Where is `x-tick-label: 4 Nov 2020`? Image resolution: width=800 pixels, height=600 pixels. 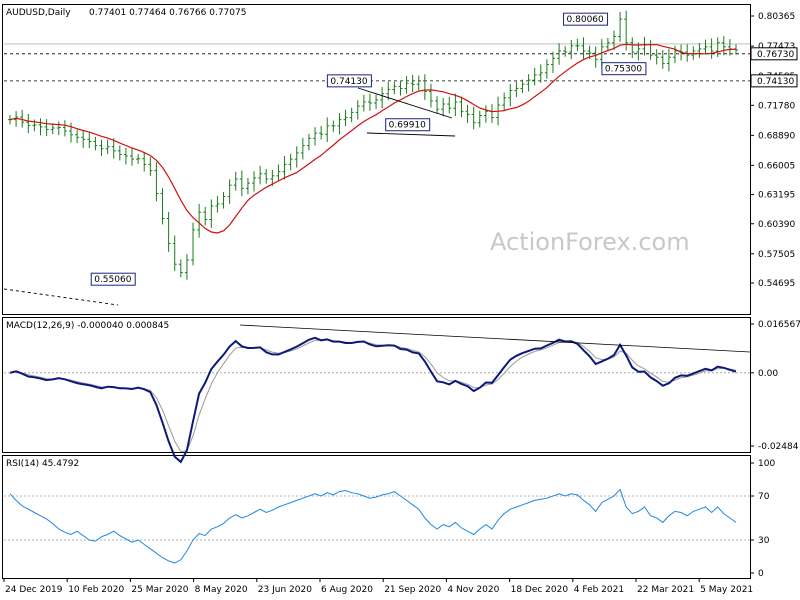
x-tick-label: 4 Nov 2020 is located at coordinates (473, 590).